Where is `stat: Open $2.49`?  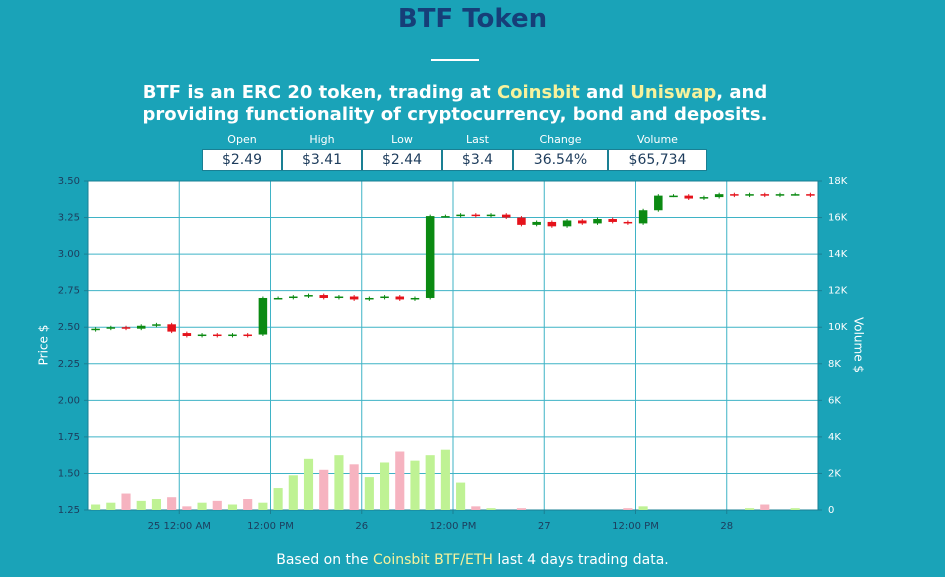
stat: Open $2.49 is located at coordinates (242, 152).